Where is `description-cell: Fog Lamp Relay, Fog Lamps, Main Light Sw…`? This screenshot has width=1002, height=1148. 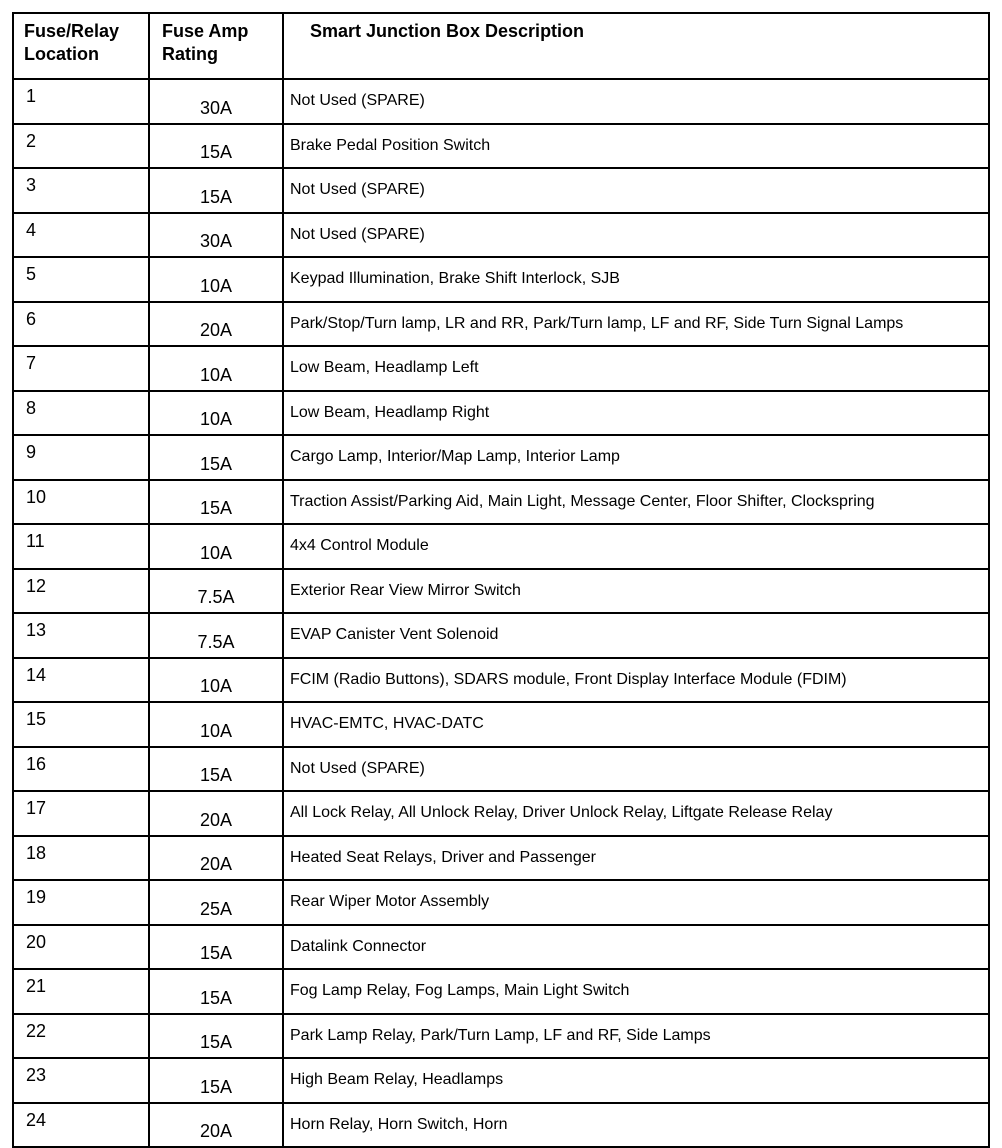 description-cell: Fog Lamp Relay, Fog Lamps, Main Light Sw… is located at coordinates (636, 991).